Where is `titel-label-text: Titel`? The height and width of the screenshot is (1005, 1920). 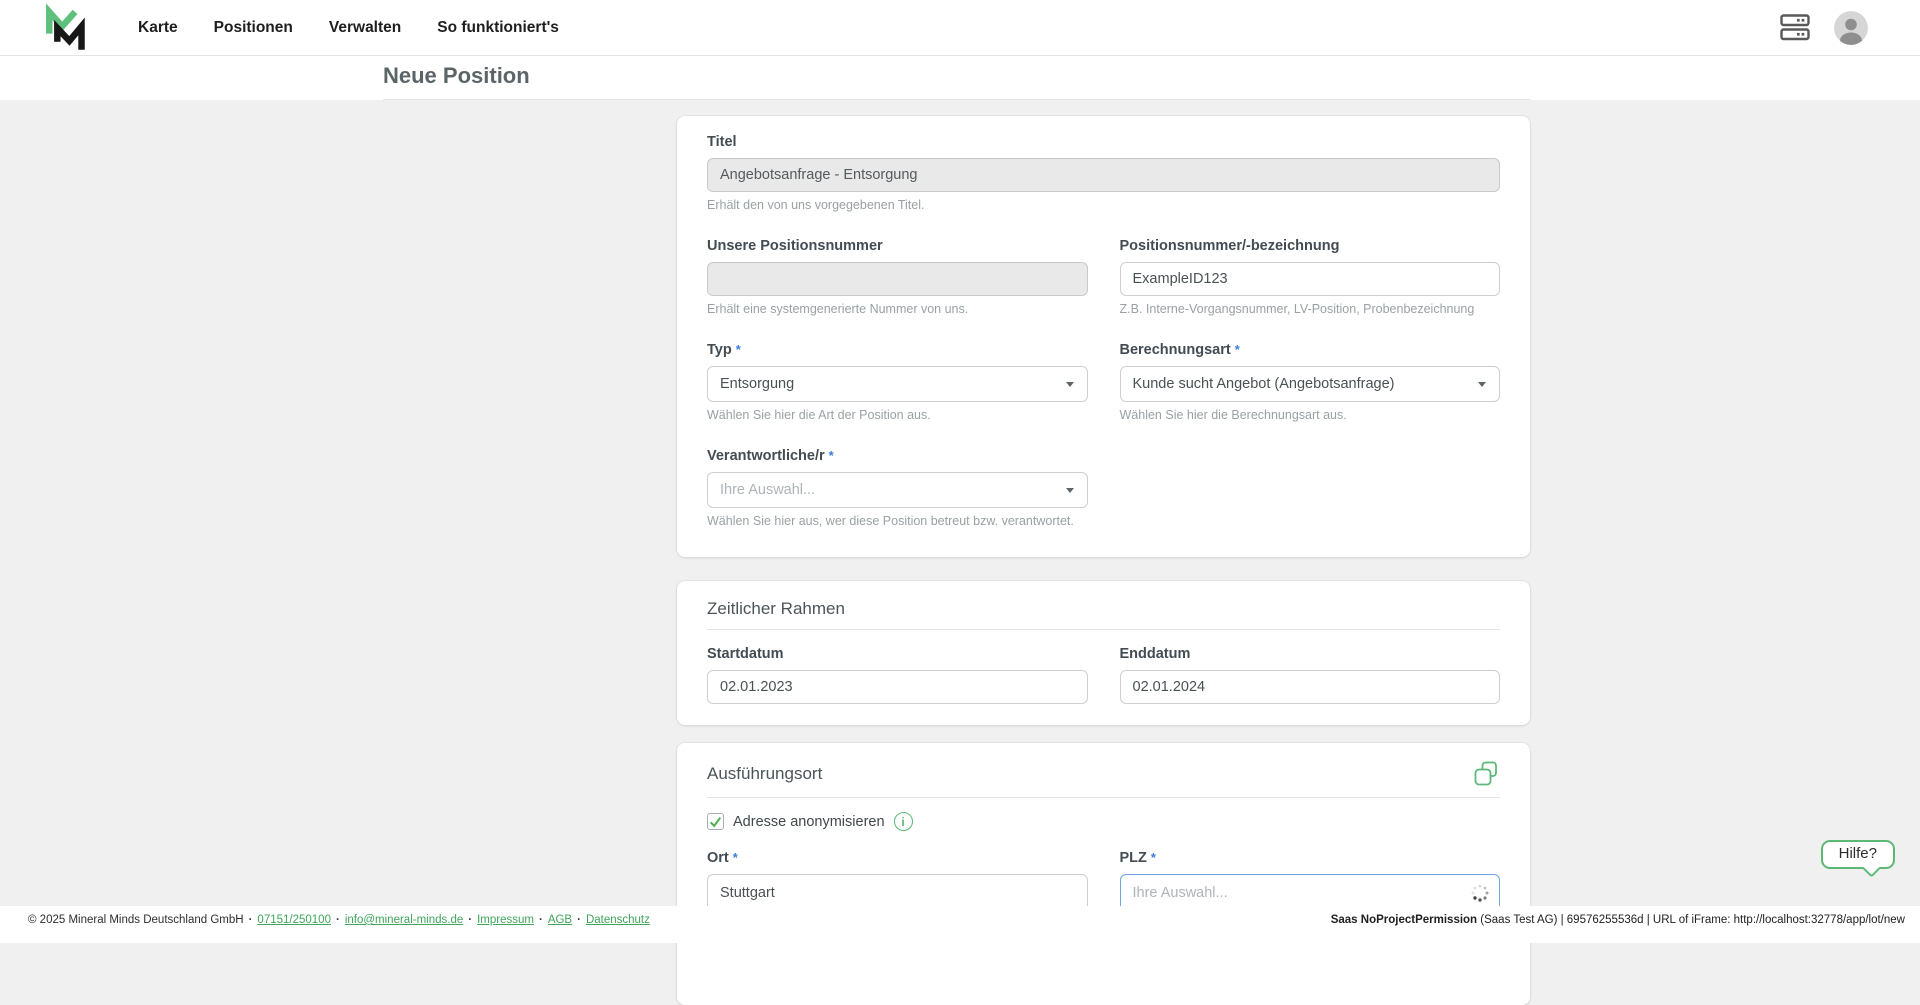
titel-label-text: Titel is located at coordinates (722, 142).